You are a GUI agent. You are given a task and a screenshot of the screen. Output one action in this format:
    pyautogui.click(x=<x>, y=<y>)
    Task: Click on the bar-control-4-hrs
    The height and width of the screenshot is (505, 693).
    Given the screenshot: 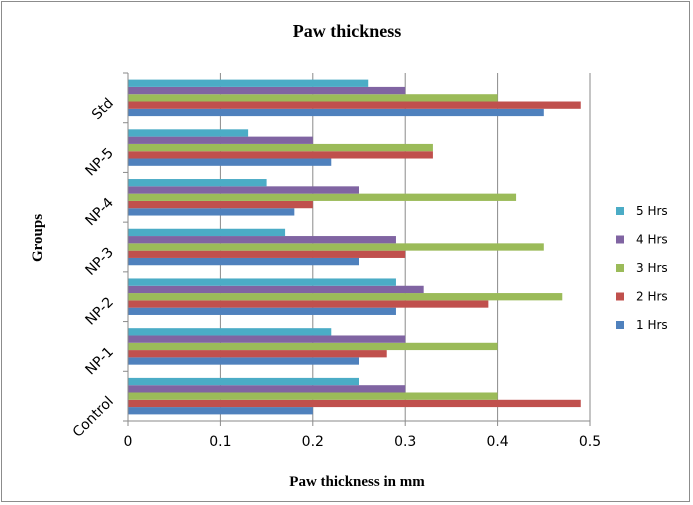 What is the action you would take?
    pyautogui.click(x=267, y=389)
    